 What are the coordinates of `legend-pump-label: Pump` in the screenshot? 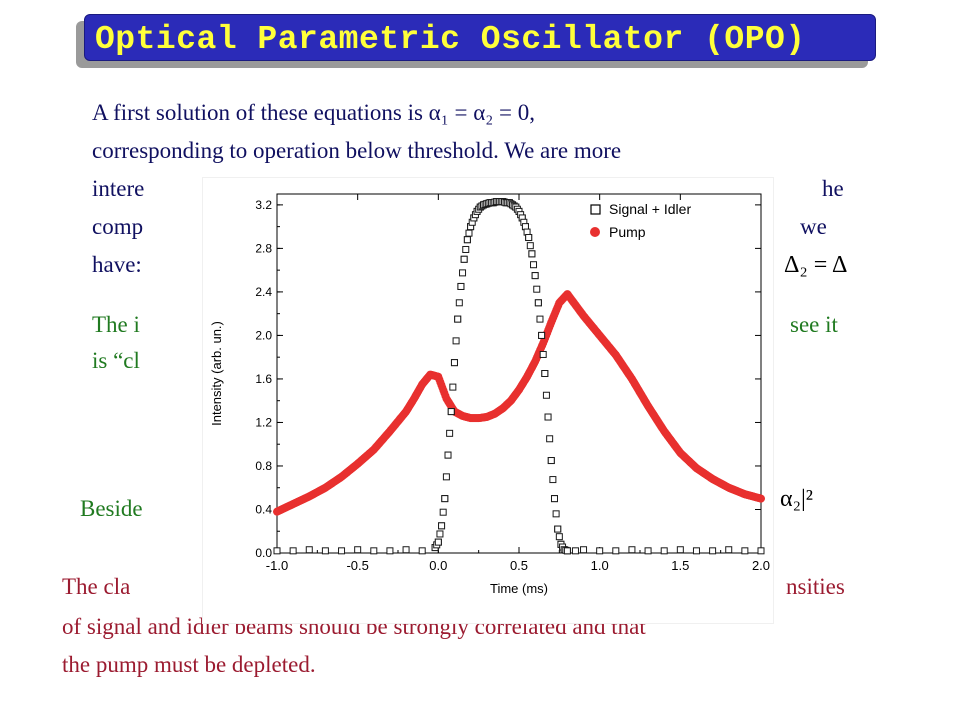 It's located at (627, 232).